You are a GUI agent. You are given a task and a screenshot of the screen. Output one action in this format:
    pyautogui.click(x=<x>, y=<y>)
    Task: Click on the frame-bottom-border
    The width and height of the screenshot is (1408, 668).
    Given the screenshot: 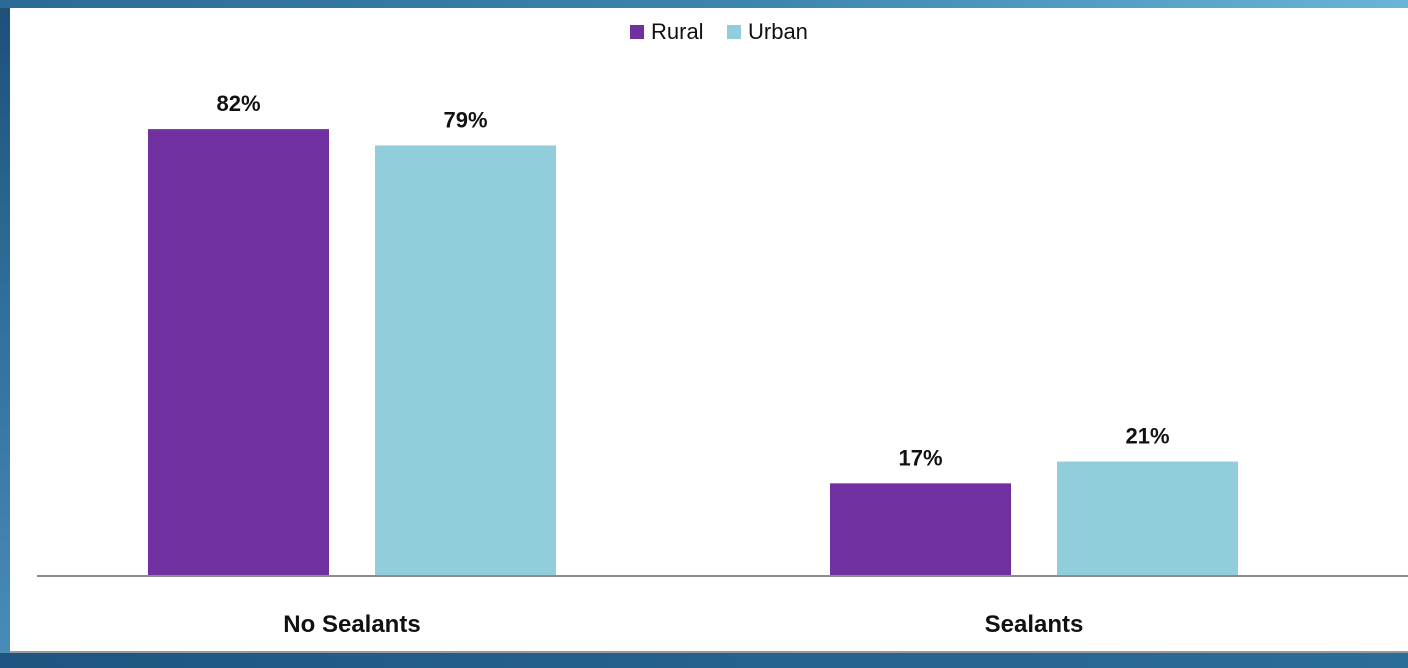 What is the action you would take?
    pyautogui.click(x=704, y=660)
    